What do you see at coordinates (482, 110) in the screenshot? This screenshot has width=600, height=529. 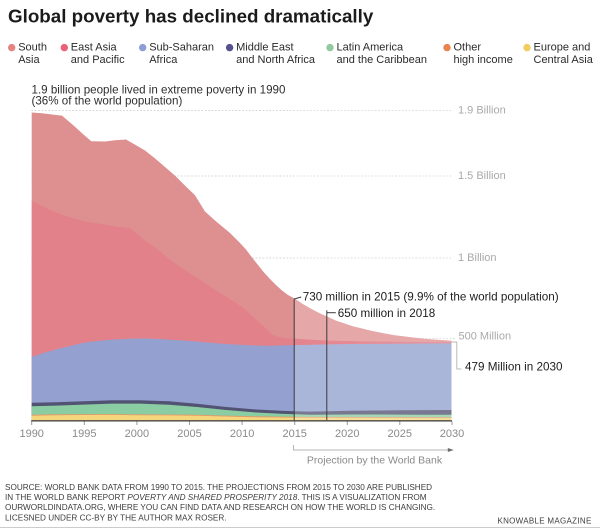 I see `svg-text: 1.9 Billion` at bounding box center [482, 110].